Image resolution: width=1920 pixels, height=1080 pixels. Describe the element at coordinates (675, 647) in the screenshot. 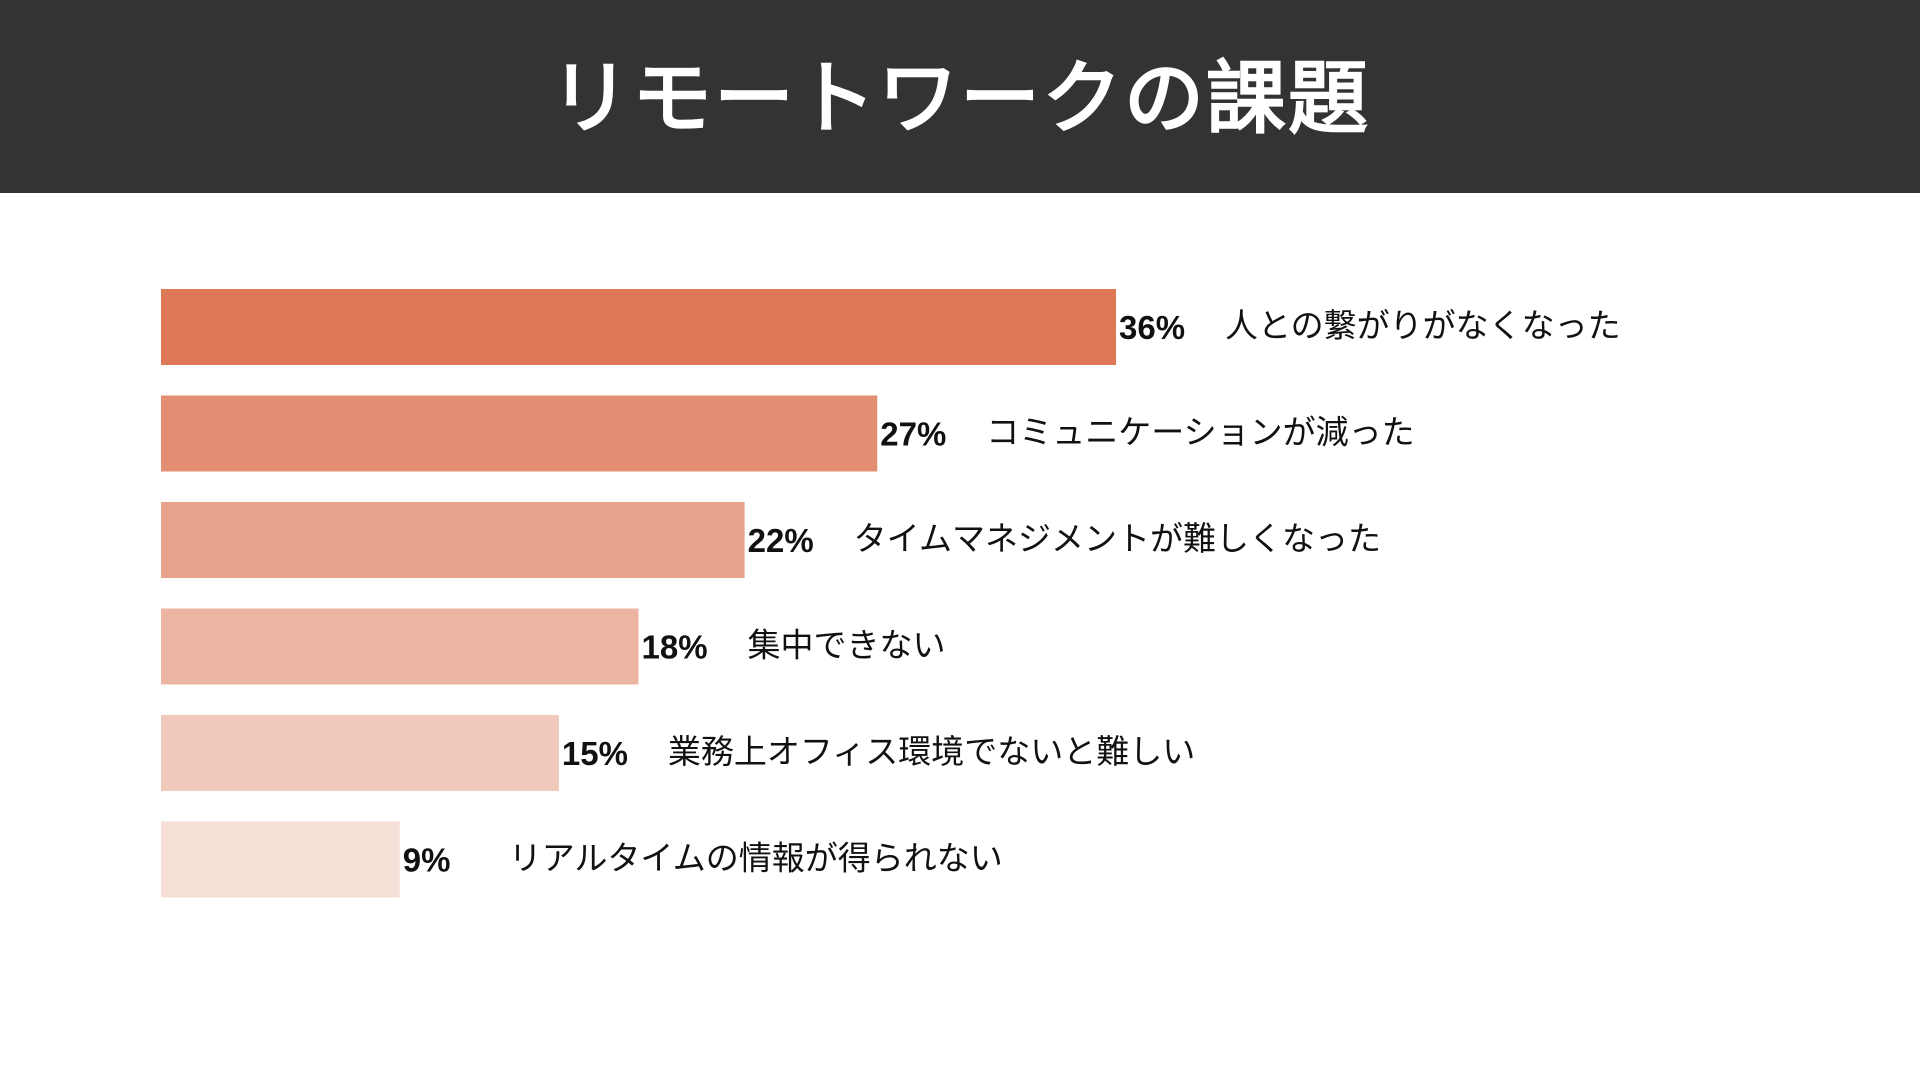

I see `bar-value-label: 18%` at that location.